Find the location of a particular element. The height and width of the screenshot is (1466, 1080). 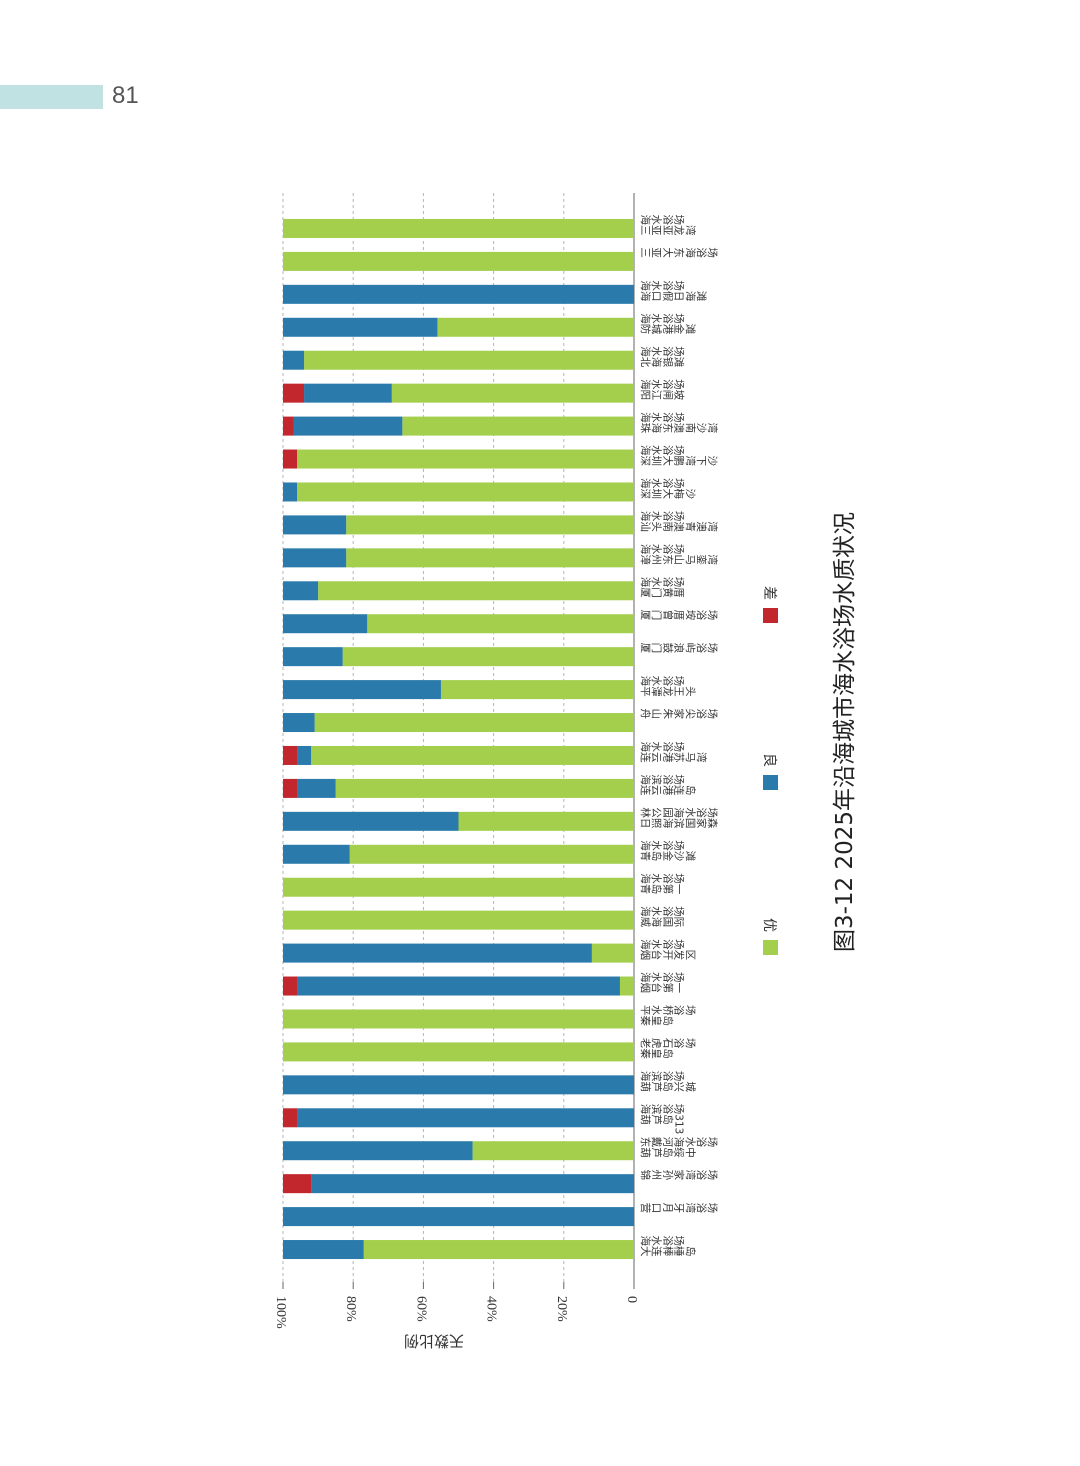

category-label-line: 水云 is located at coordinates (656, 751).